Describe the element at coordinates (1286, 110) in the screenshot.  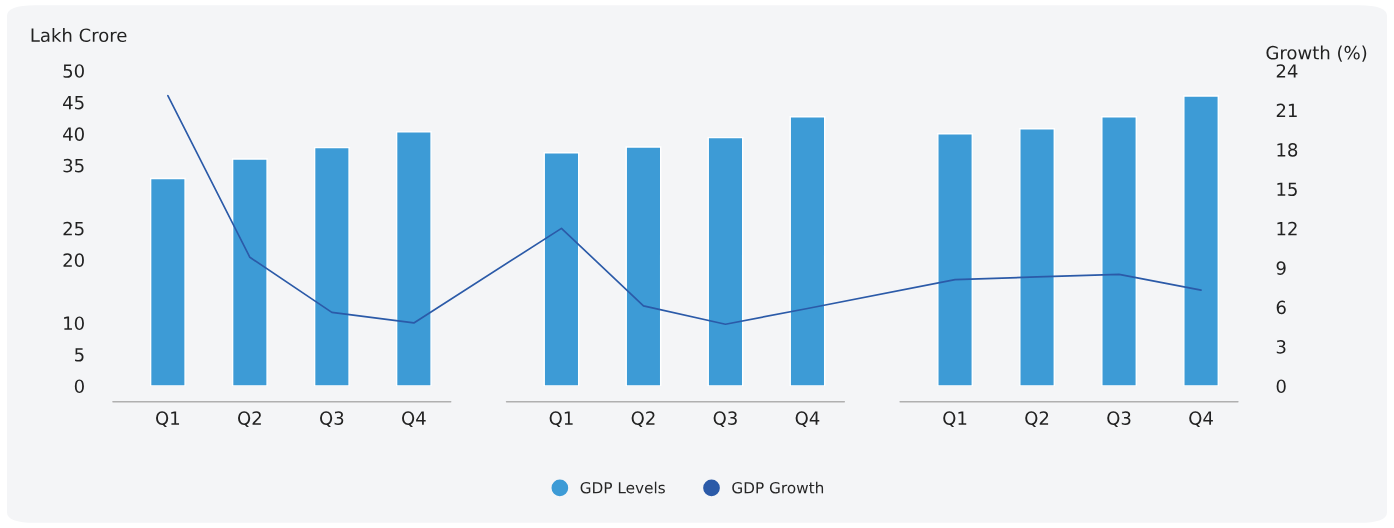
I see `y2-tick-label: 21` at that location.